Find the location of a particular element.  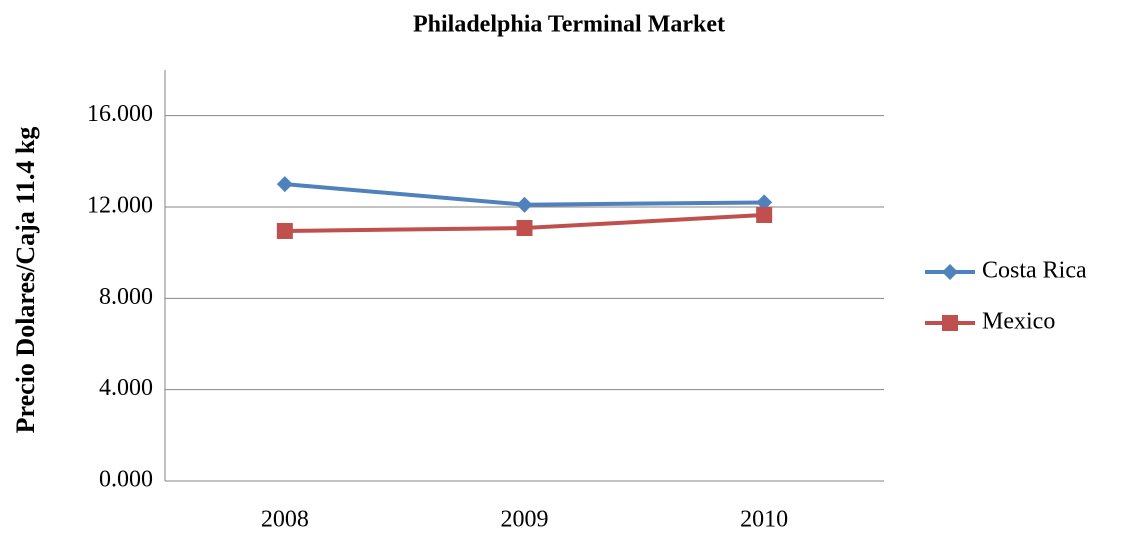

y-axis-label: Precio Dolares/Caja 11.4 kg is located at coordinates (25, 280).